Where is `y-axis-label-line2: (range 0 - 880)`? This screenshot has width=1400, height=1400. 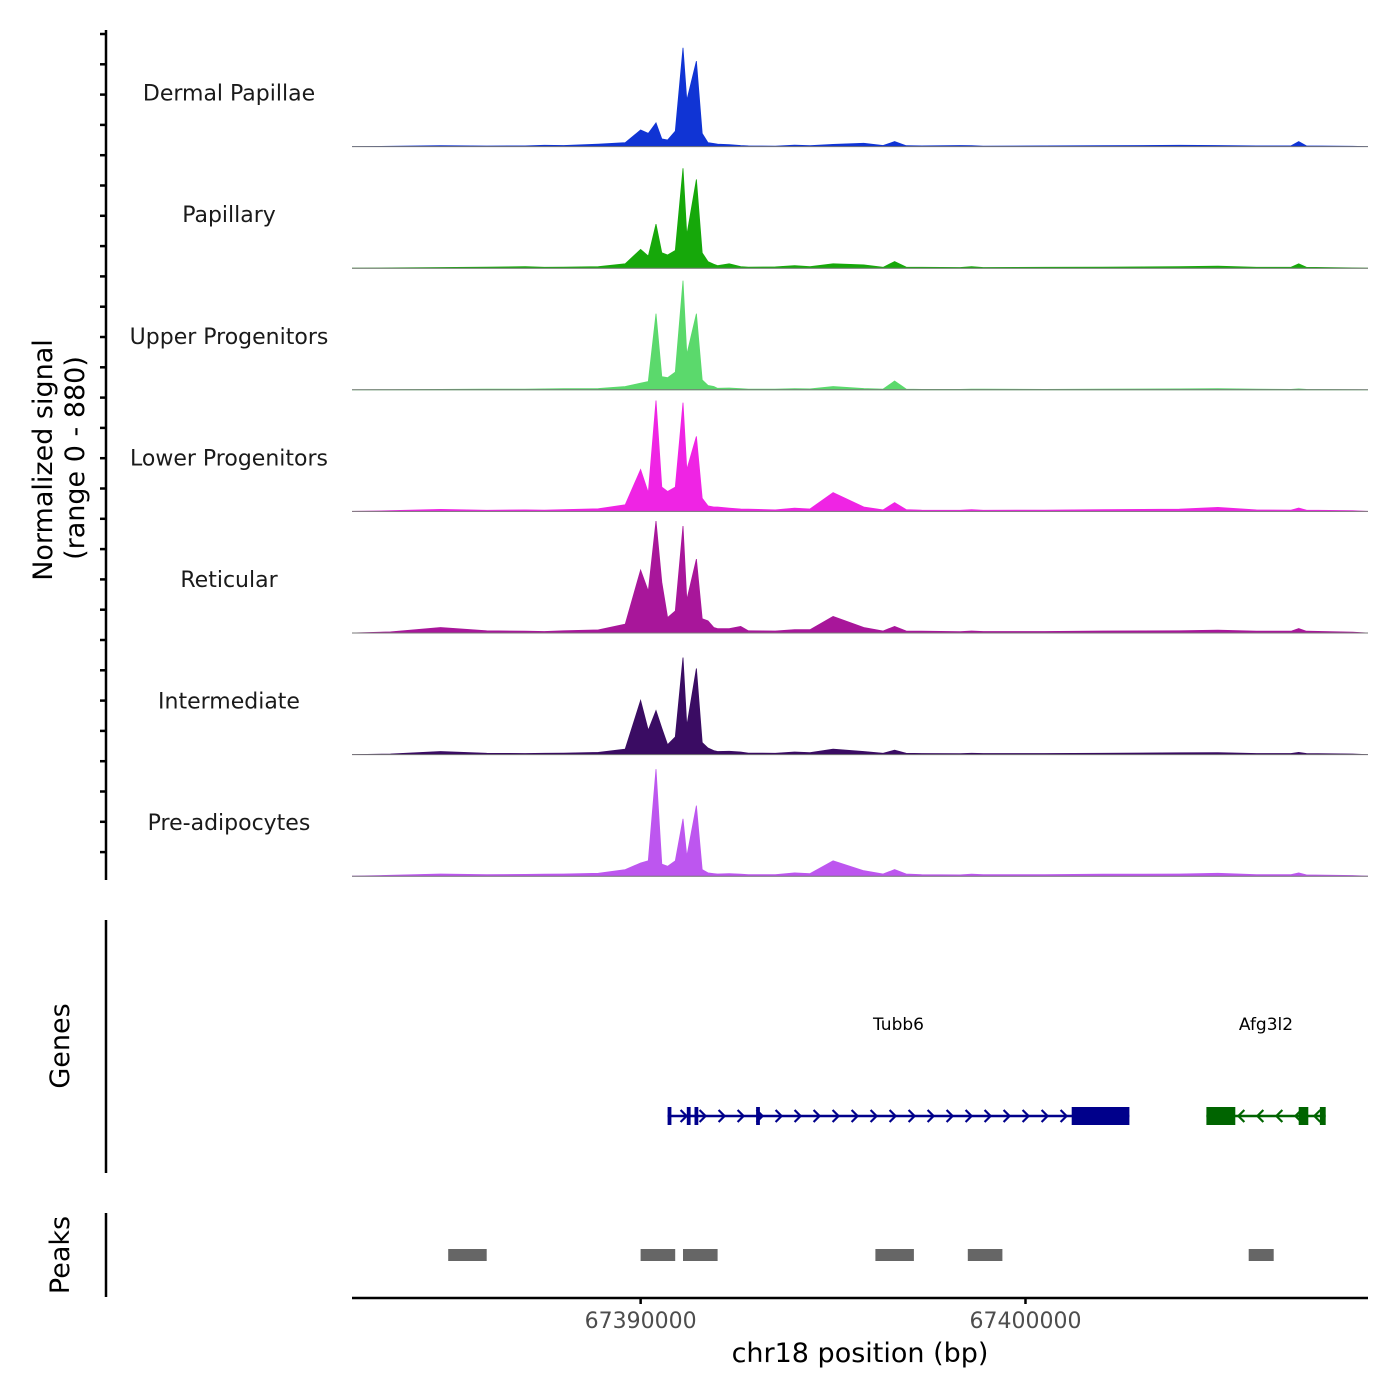
y-axis-label-line2: (range 0 - 880) is located at coordinates (75, 458).